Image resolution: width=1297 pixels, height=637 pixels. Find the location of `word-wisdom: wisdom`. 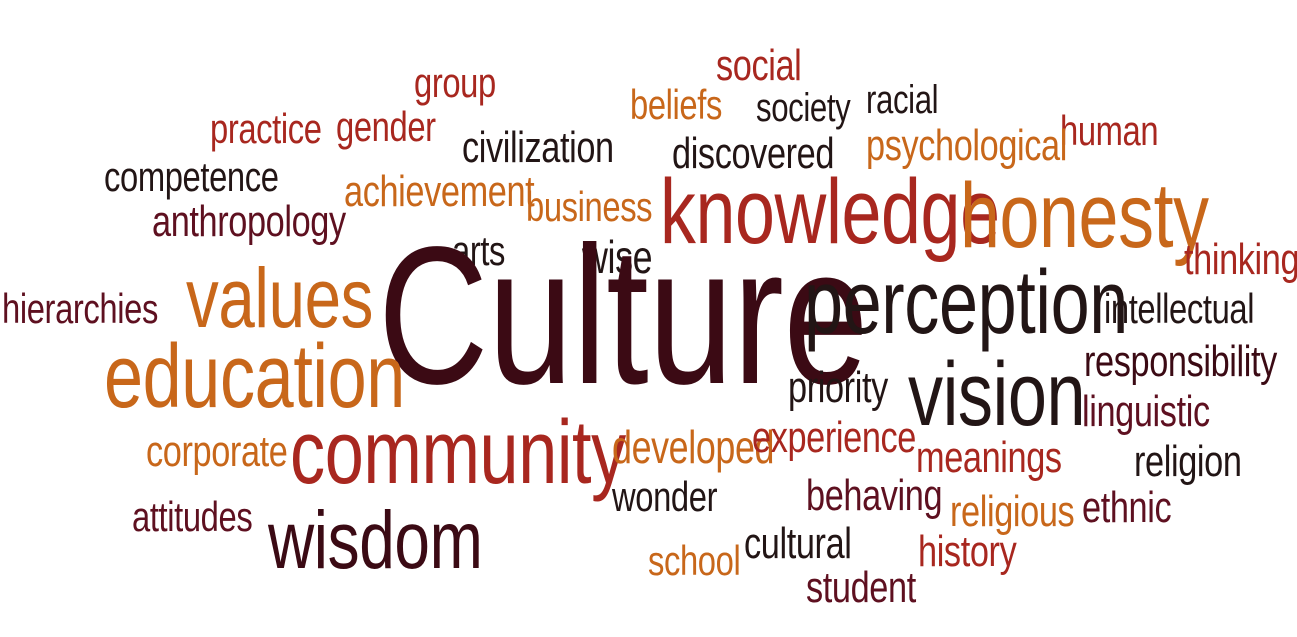

word-wisdom: wisdom is located at coordinates (375, 540).